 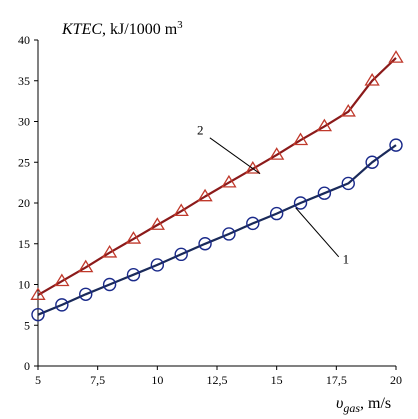 I want to click on x-tick-label: 17,5, so click(x=336, y=380).